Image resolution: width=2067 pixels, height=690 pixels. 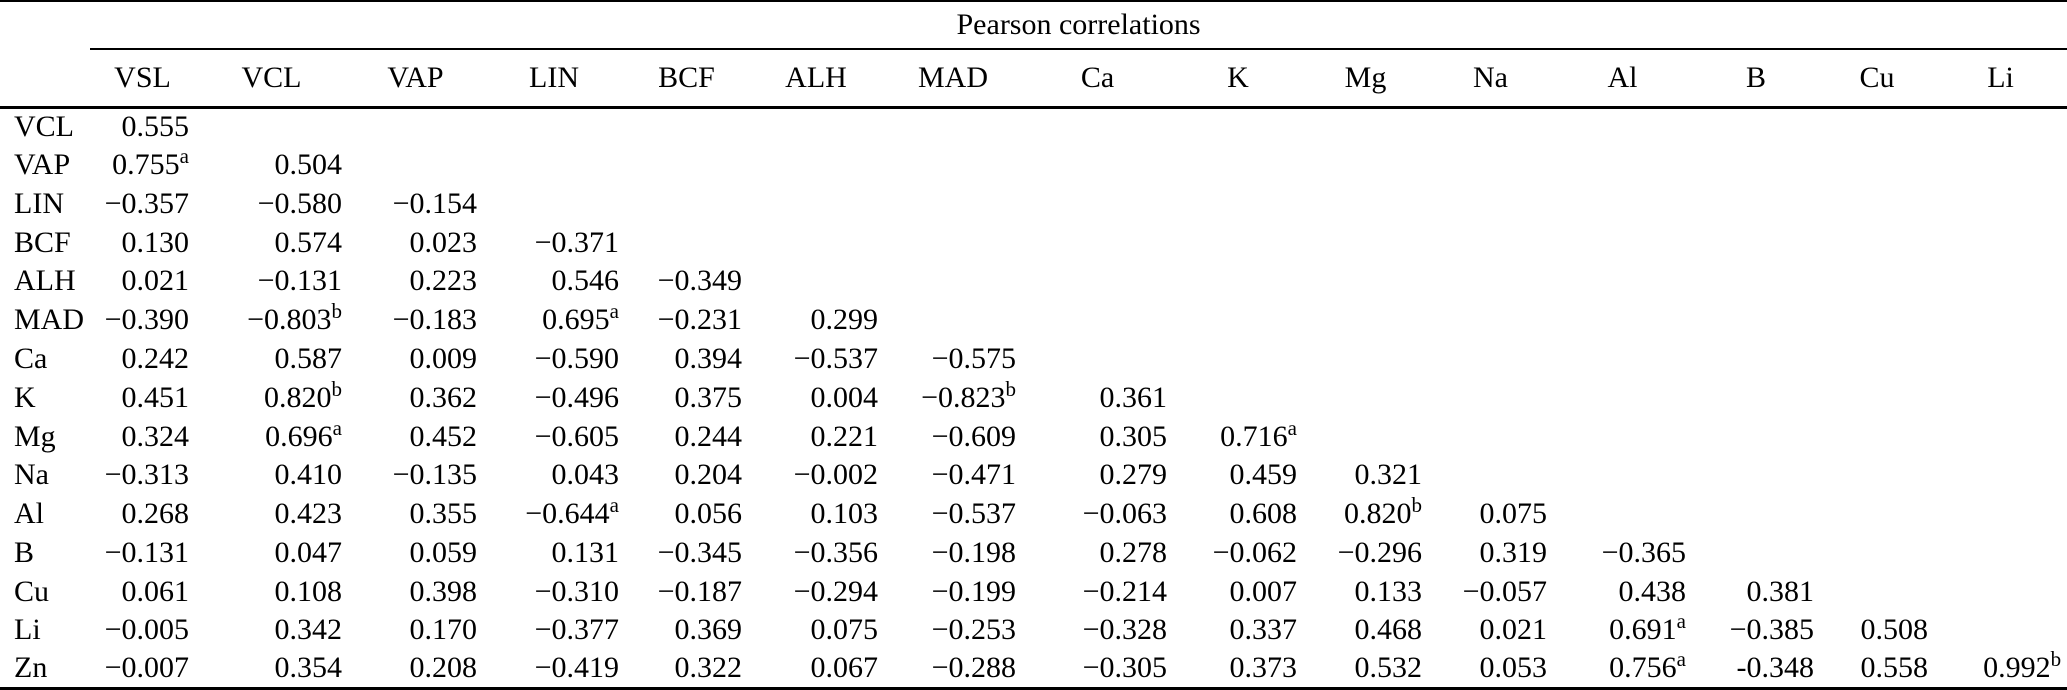 What do you see at coordinates (27, 630) in the screenshot?
I see `row-label-li: Li` at bounding box center [27, 630].